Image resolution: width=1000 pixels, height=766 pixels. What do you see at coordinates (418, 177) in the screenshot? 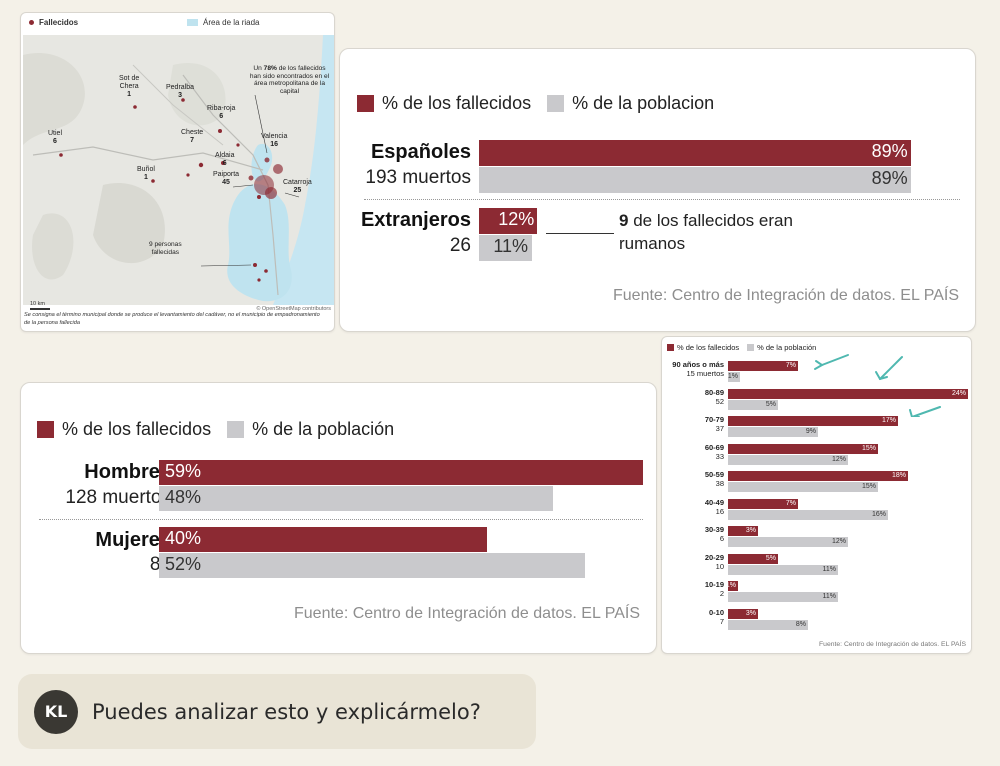
I see `row-sublabel: 193 muertos` at bounding box center [418, 177].